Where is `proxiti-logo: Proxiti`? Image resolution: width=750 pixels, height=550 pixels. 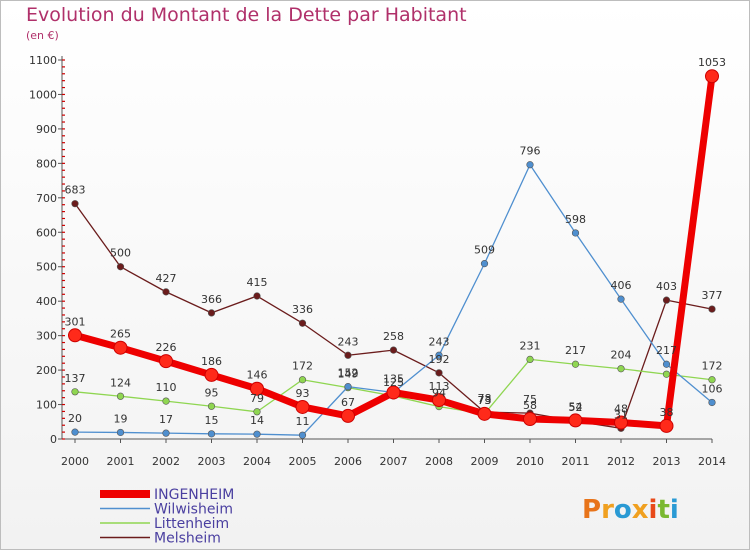 proxiti-logo: Proxiti is located at coordinates (630, 510).